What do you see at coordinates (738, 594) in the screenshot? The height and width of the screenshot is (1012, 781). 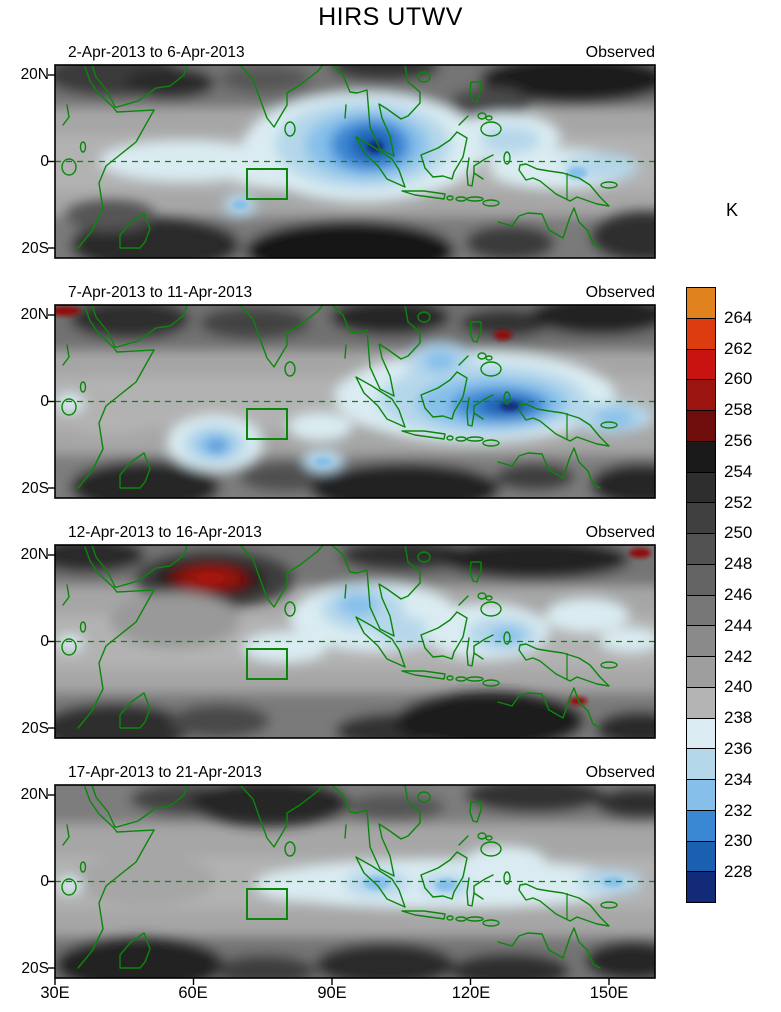 I see `colorbar-tick-label: 246` at bounding box center [738, 594].